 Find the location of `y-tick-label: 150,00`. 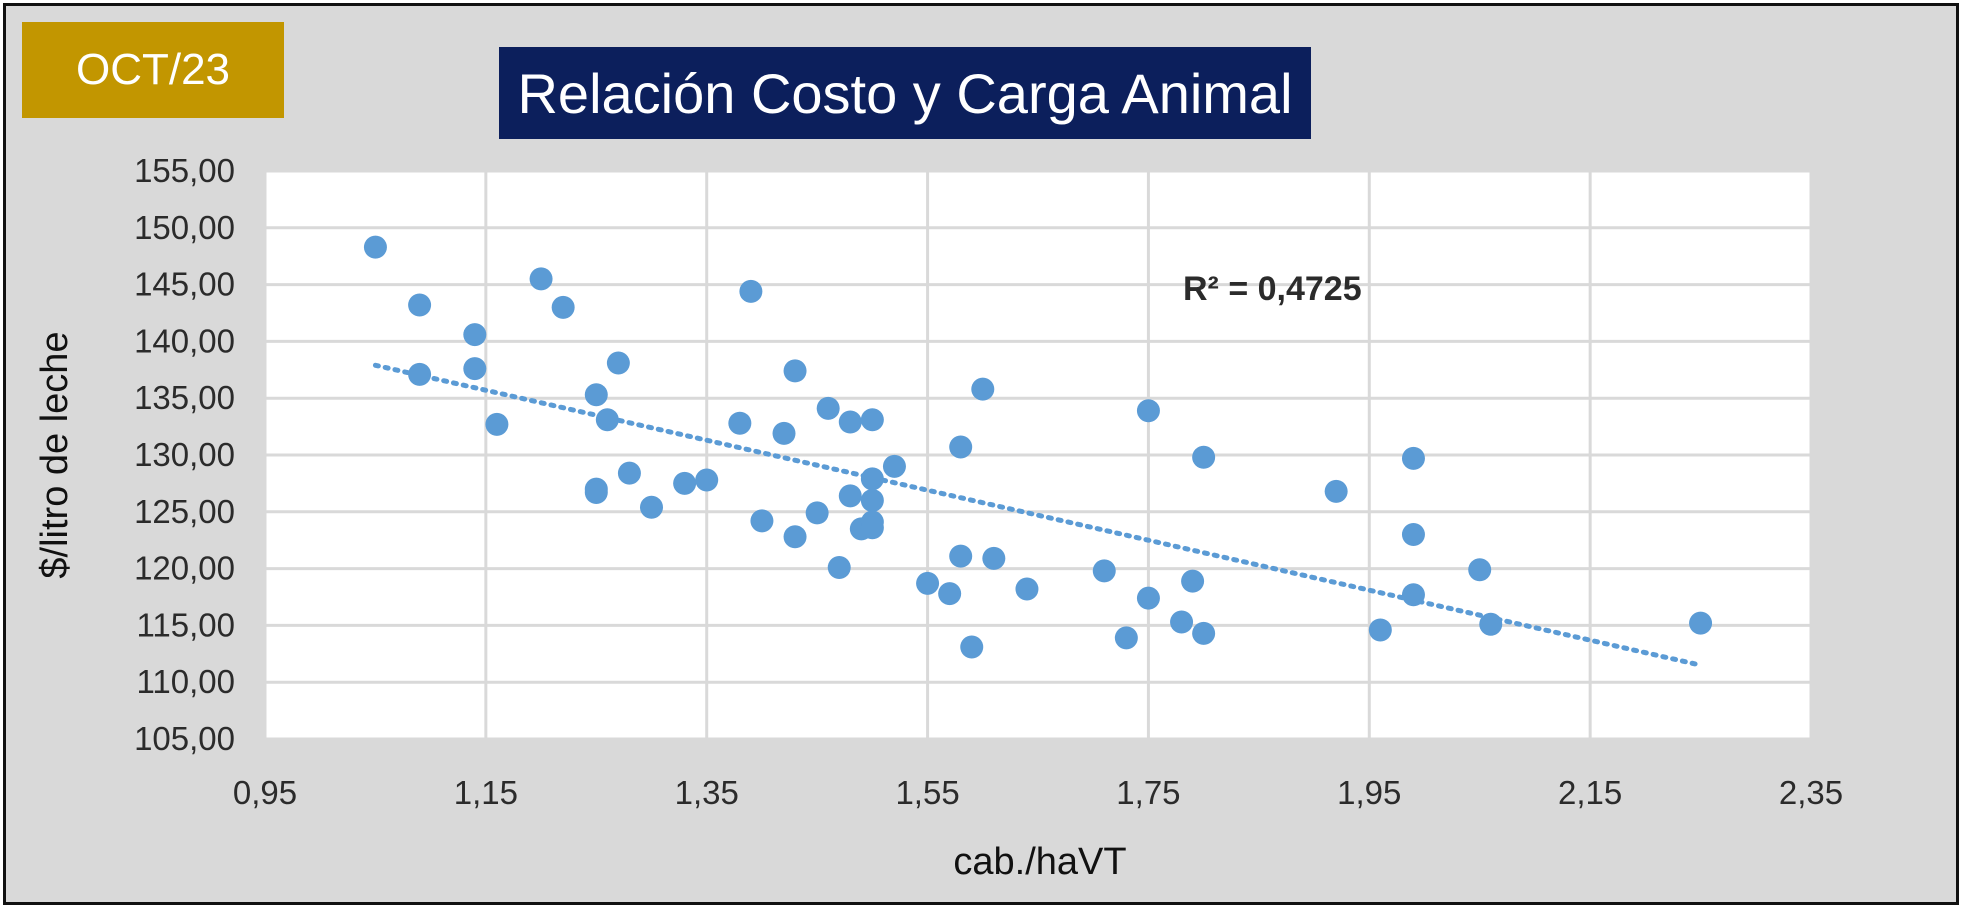

y-tick-label: 150,00 is located at coordinates (184, 227).